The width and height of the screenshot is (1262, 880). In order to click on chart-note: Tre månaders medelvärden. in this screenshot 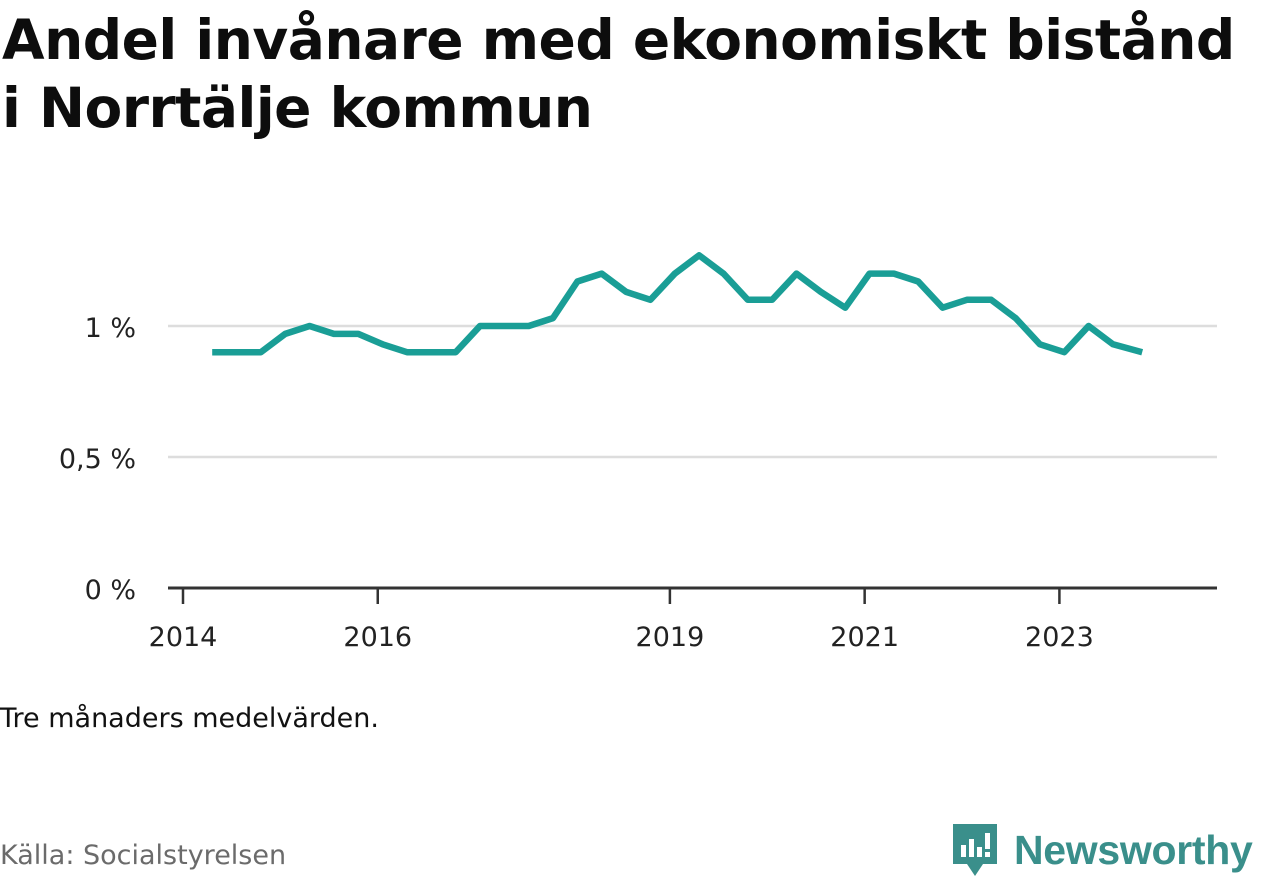, I will do `click(189, 718)`.